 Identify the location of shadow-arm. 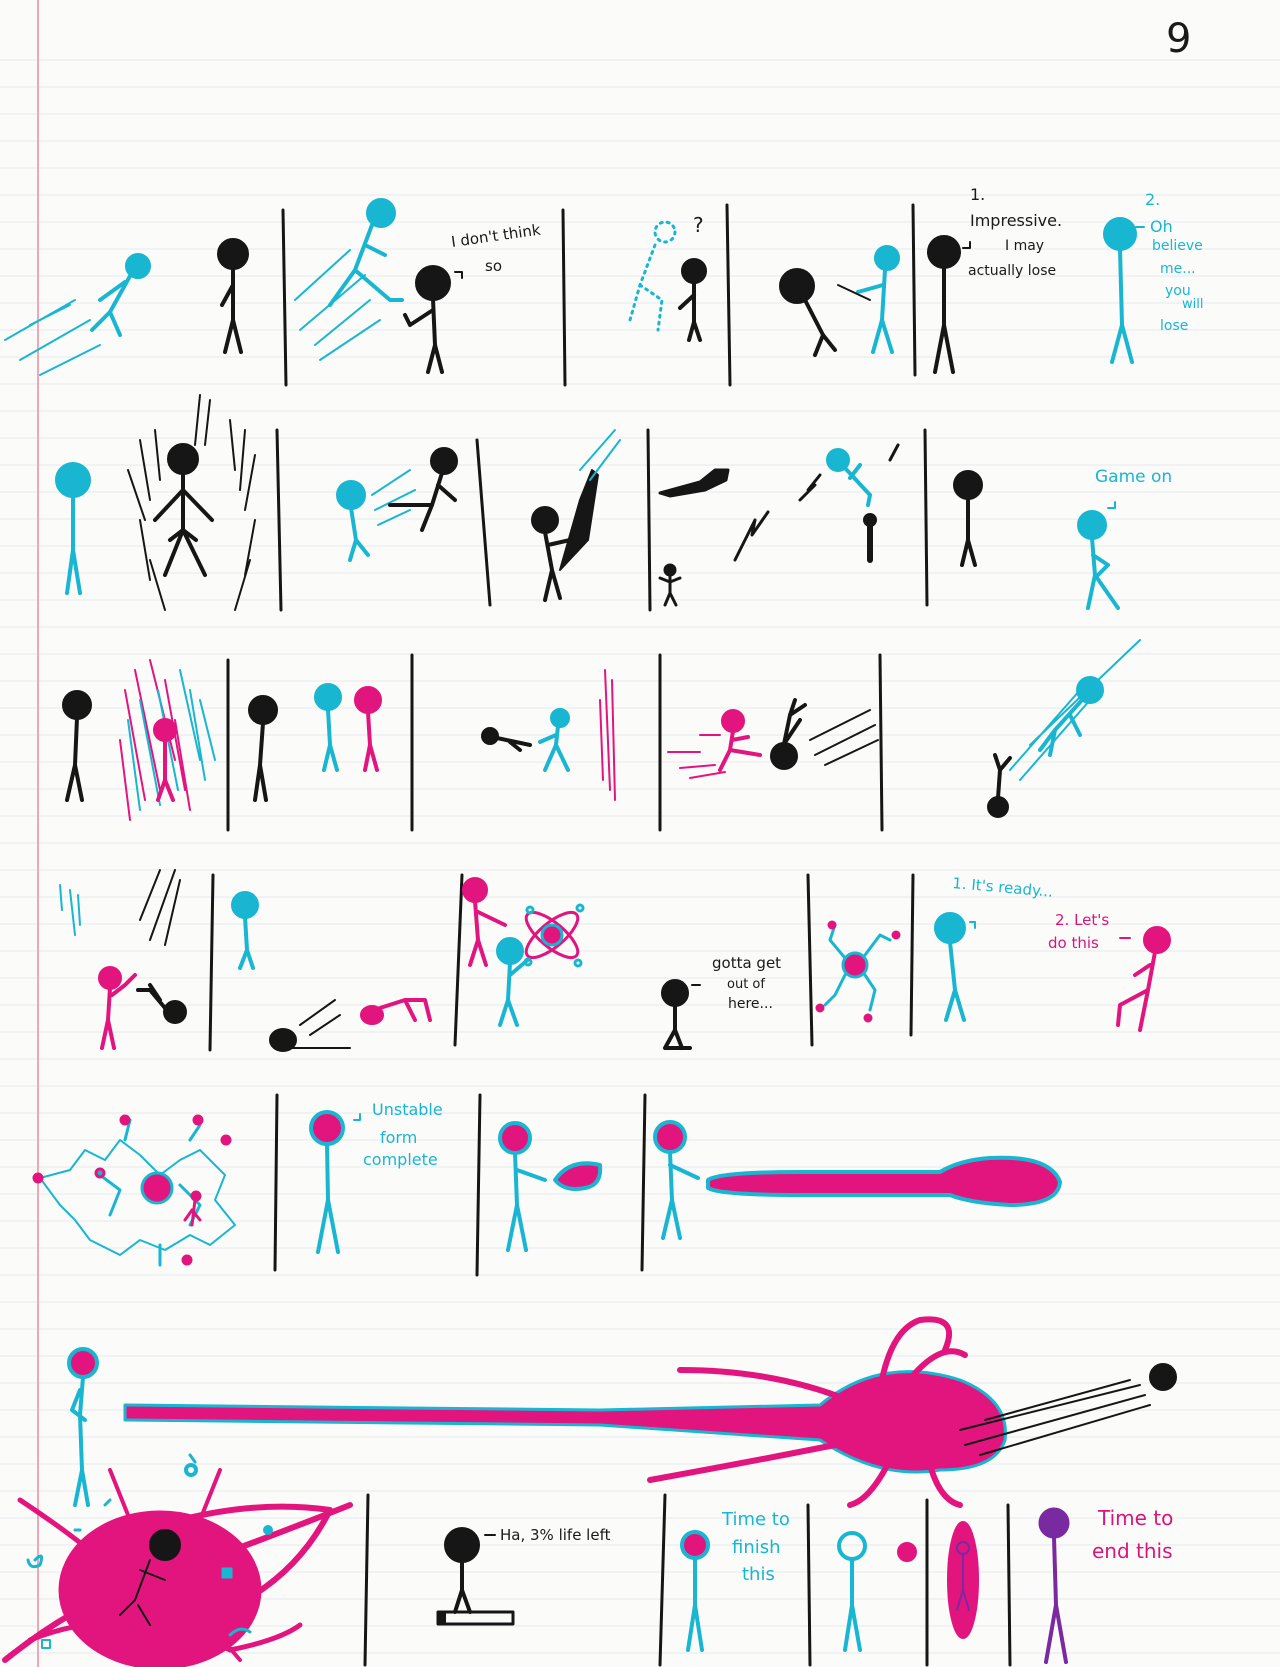
(694, 483).